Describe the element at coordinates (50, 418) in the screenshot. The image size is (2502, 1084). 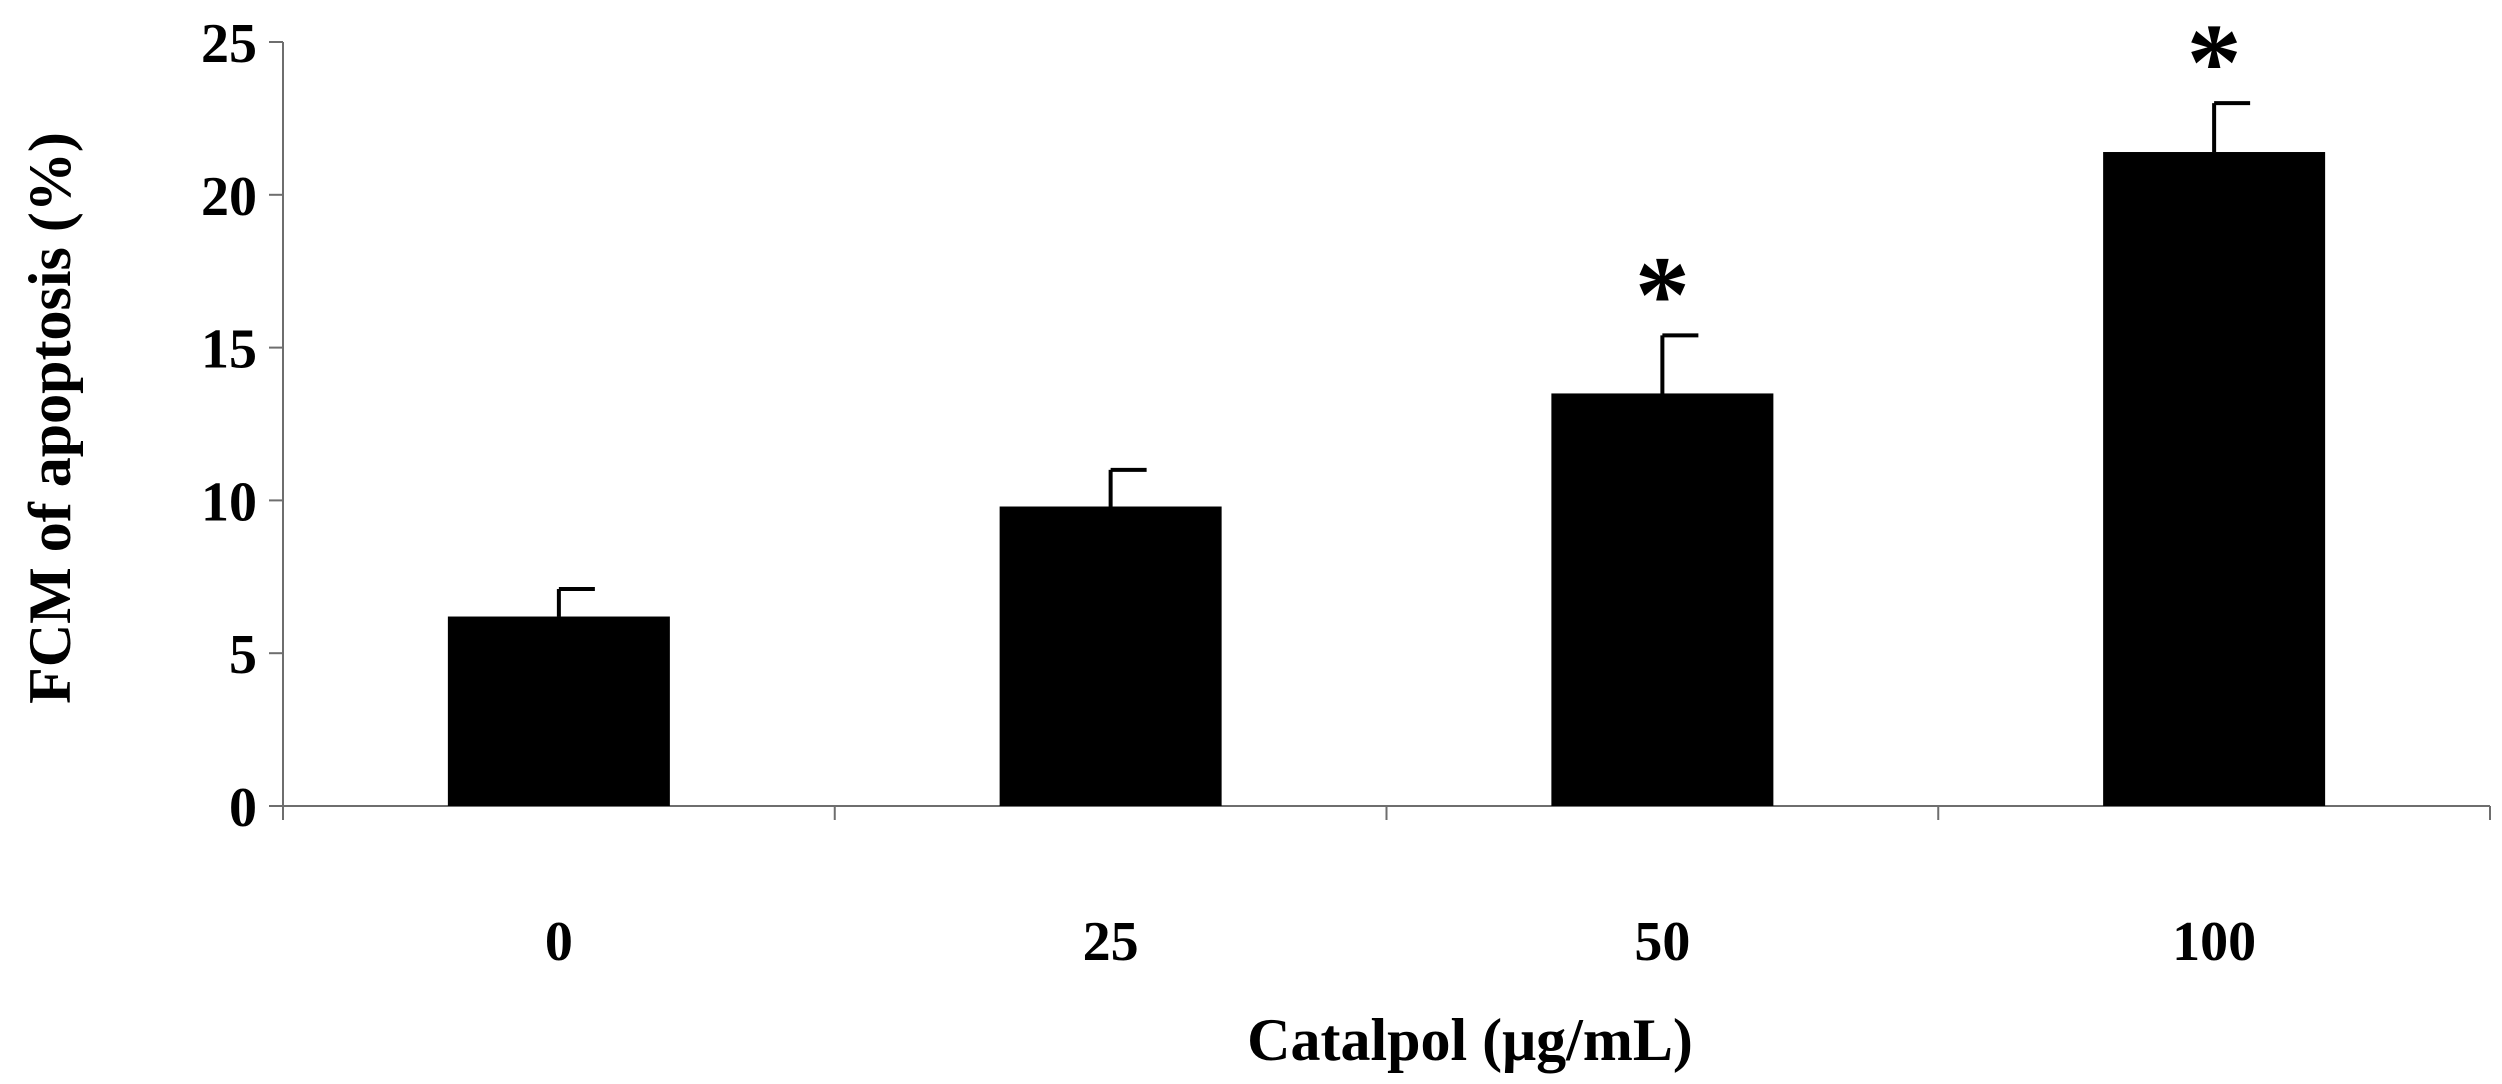
I see `y-axis-title: FCM of apoptosis (%)` at that location.